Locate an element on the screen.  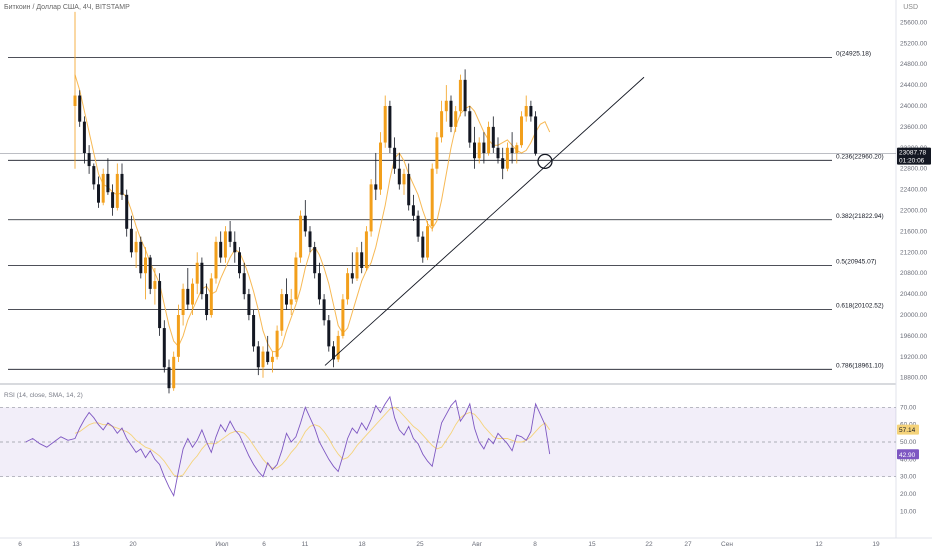
price-tick-label: 25200.00 is located at coordinates (913, 43).